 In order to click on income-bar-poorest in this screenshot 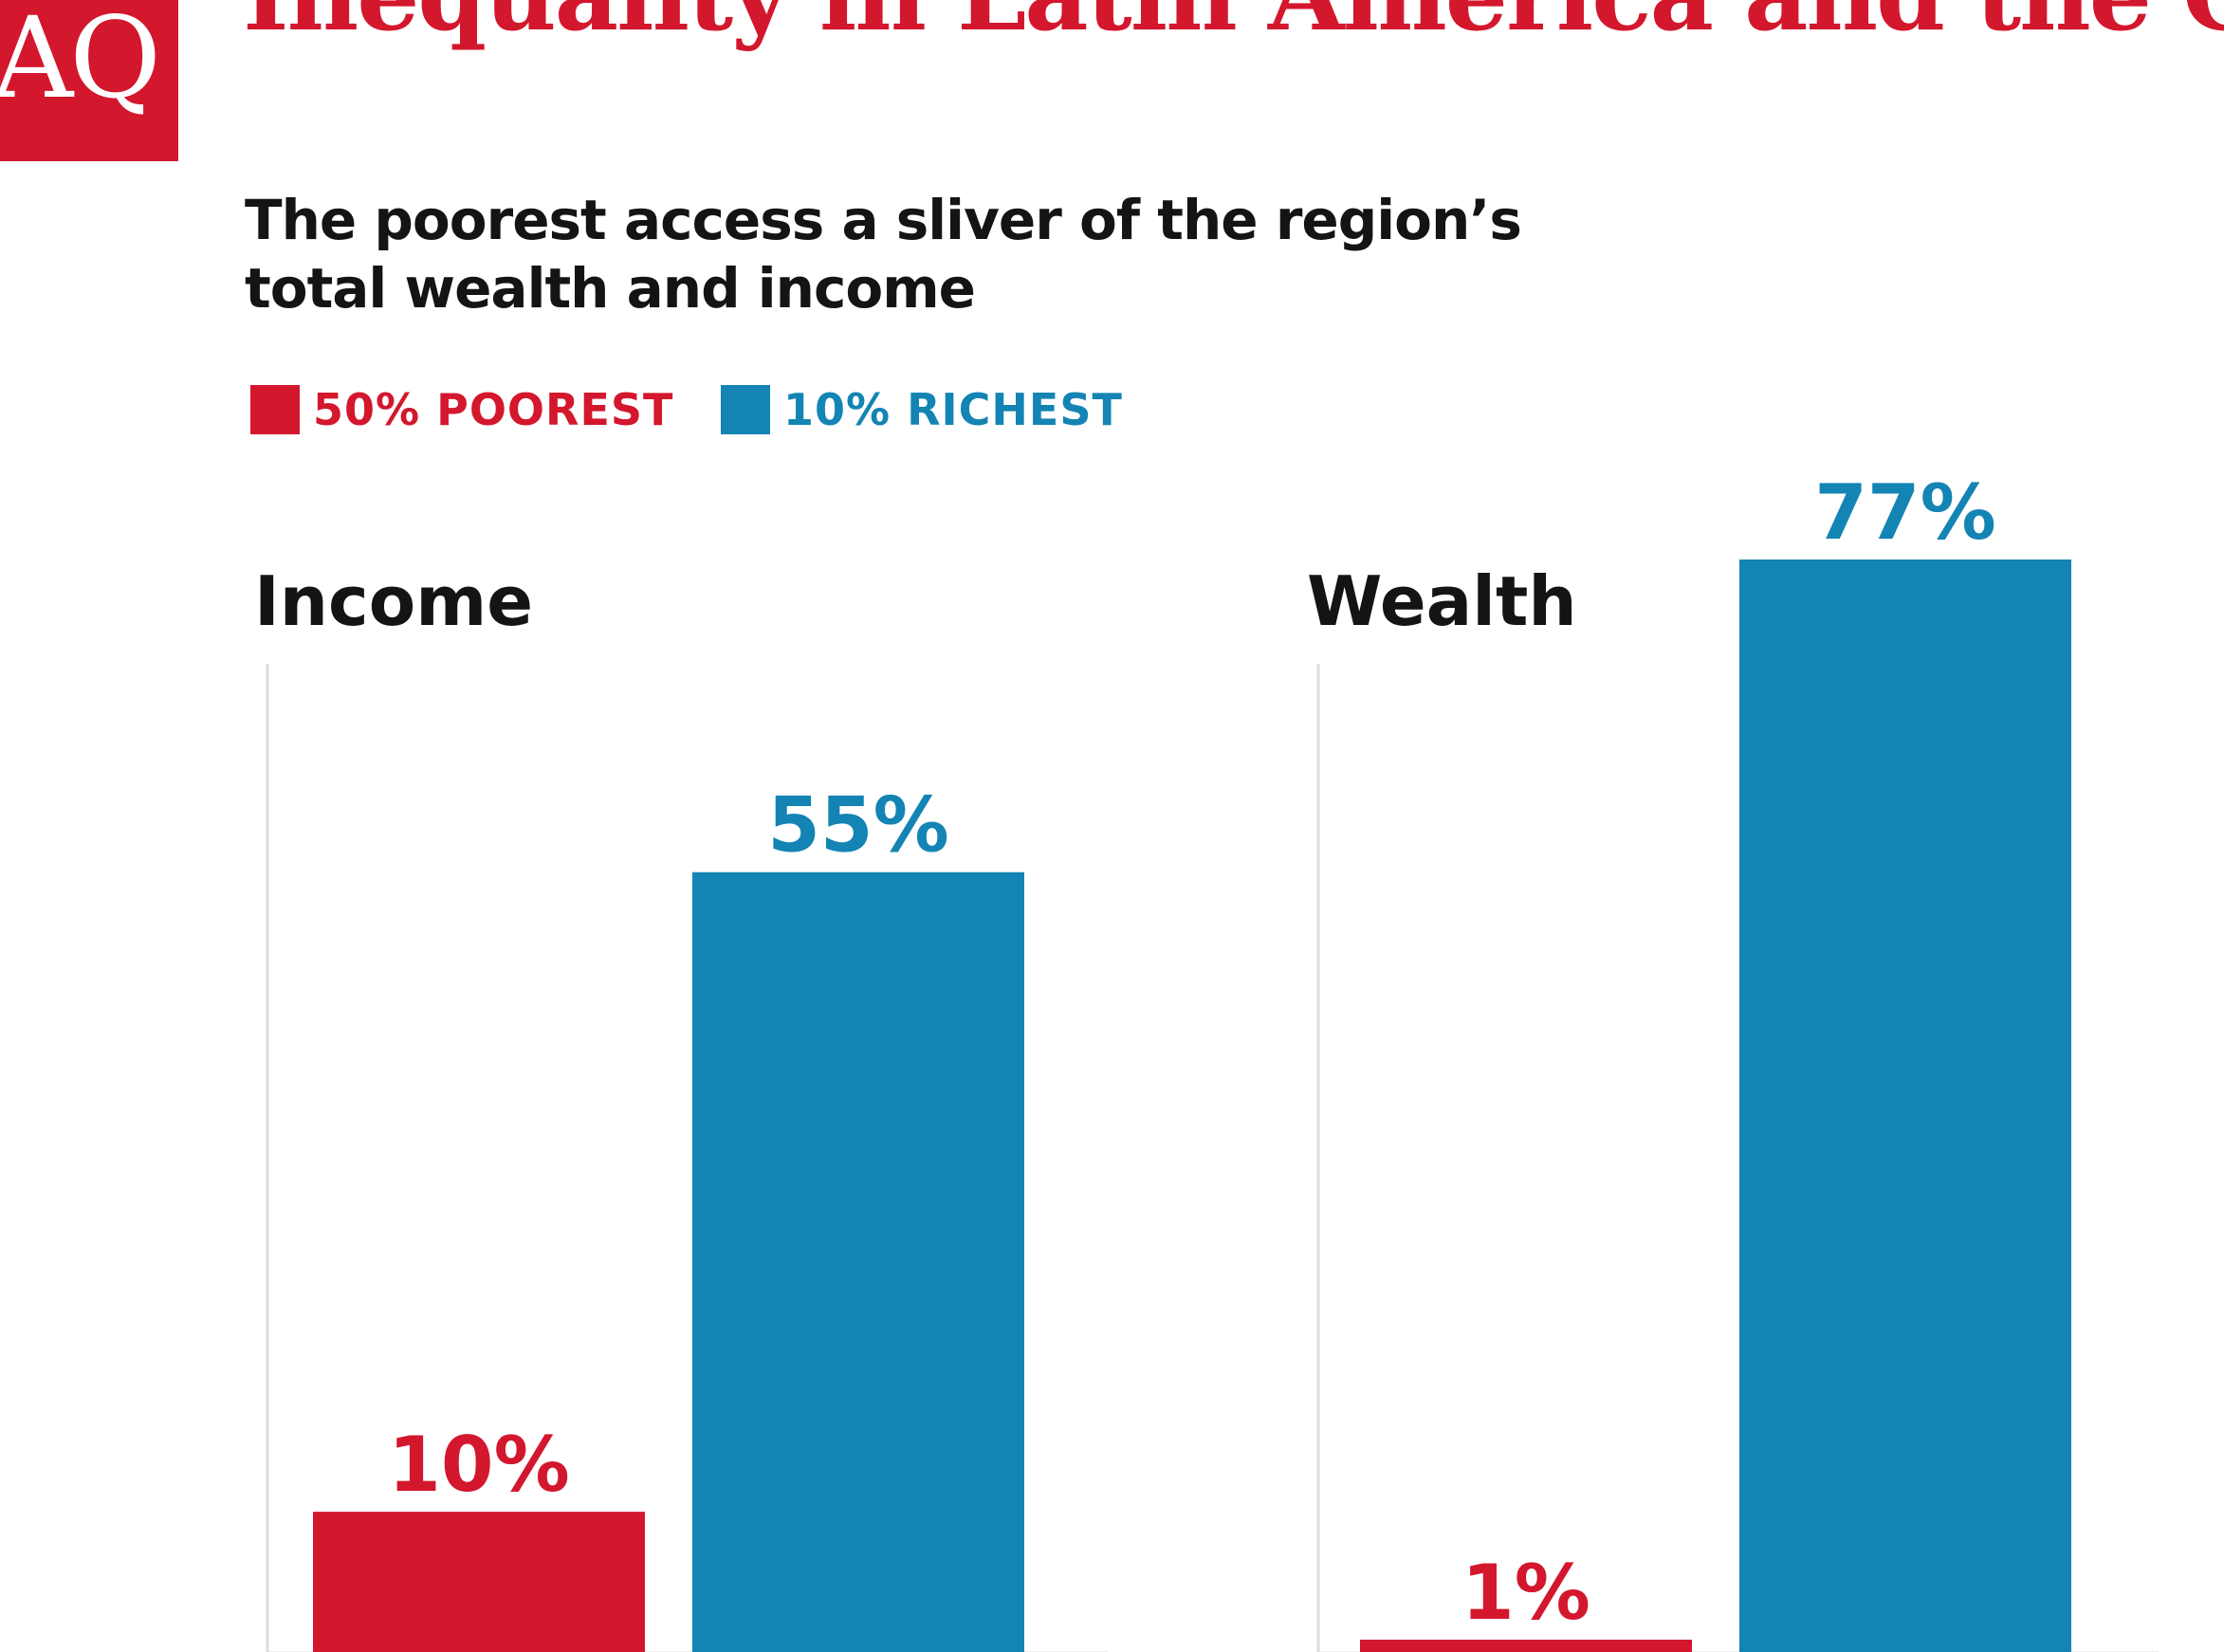, I will do `click(479, 1582)`.